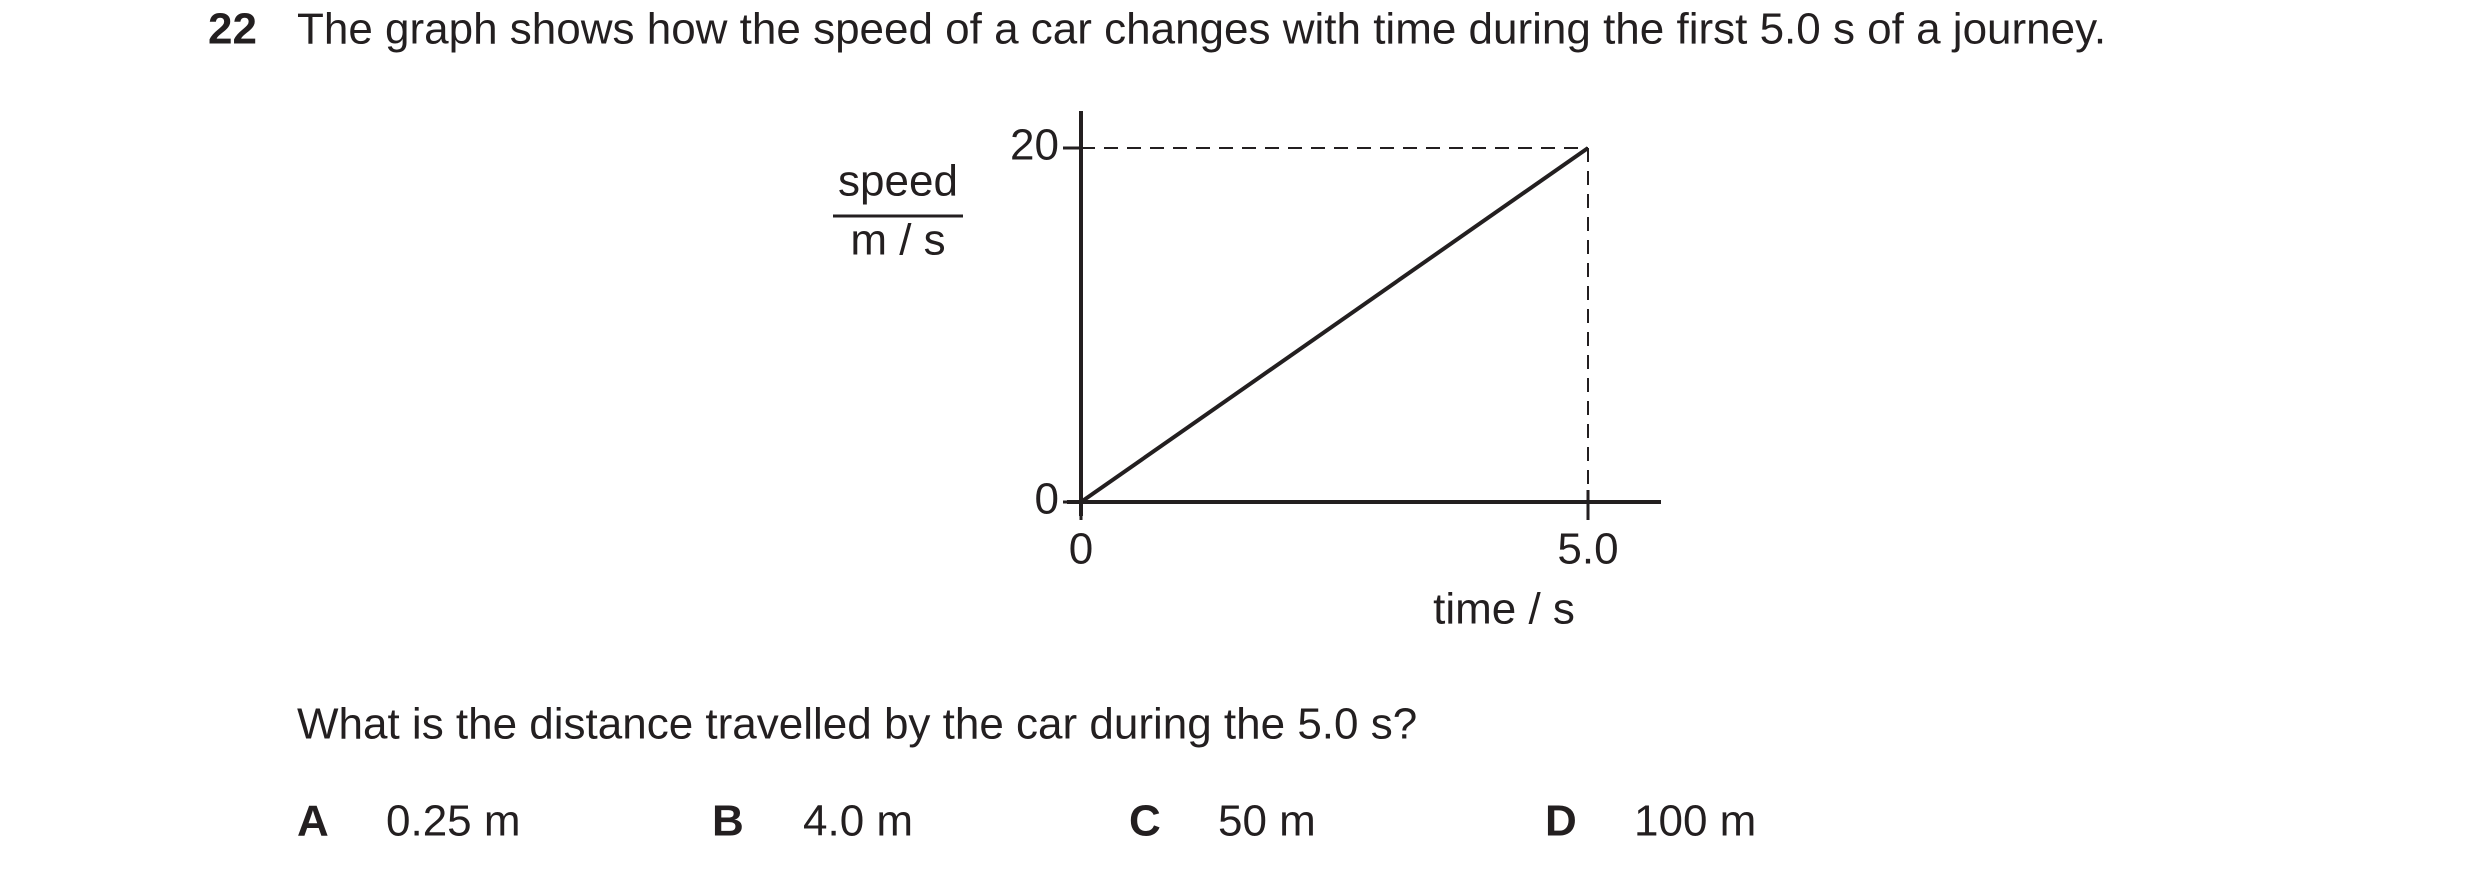 The height and width of the screenshot is (876, 2480). Describe the element at coordinates (1334, 325) in the screenshot. I see `data-line` at that location.